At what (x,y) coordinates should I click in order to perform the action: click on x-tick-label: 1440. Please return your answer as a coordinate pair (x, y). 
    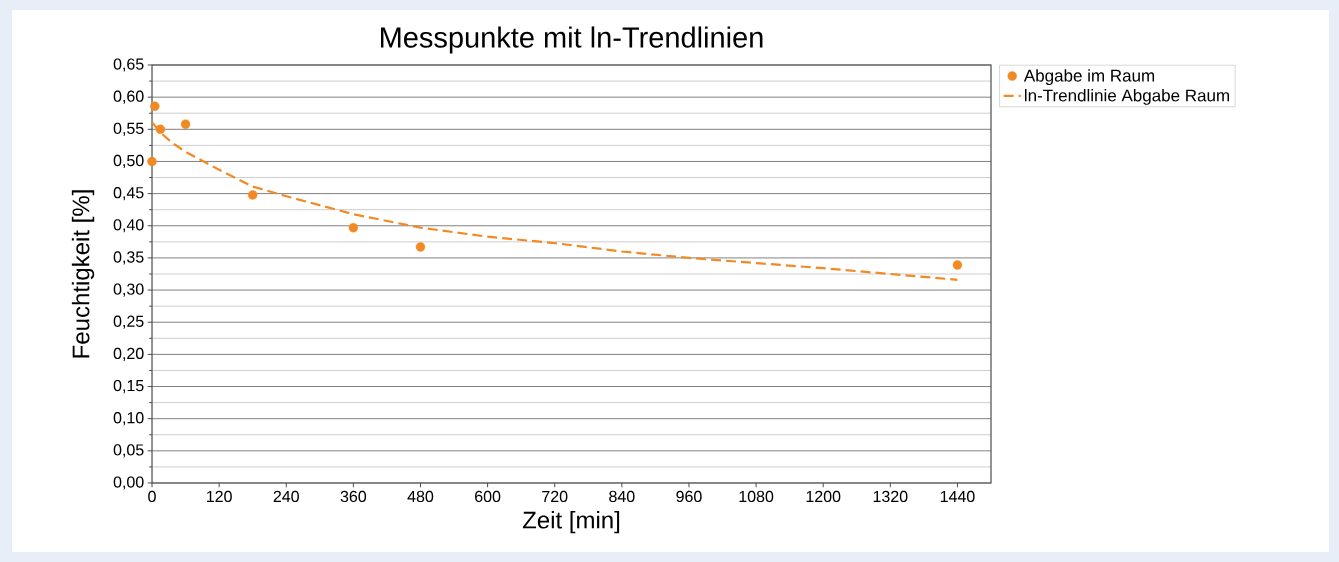
    Looking at the image, I should click on (957, 496).